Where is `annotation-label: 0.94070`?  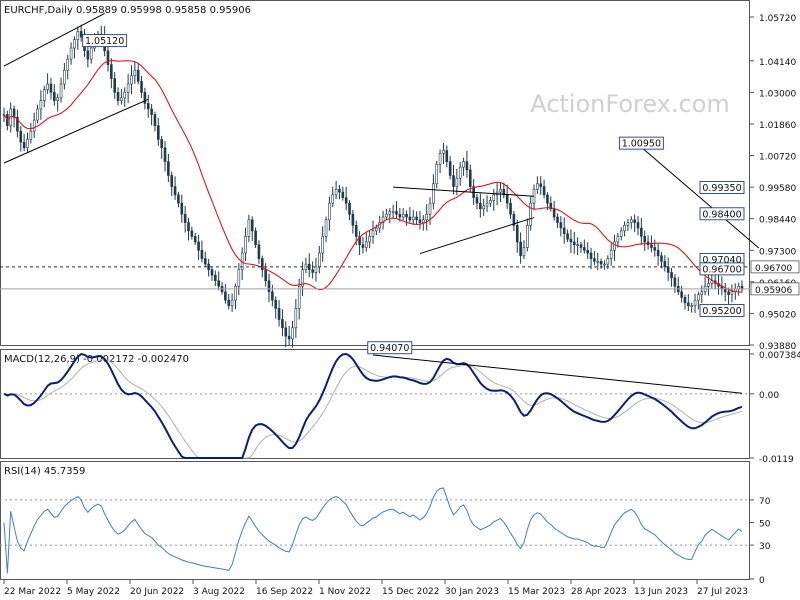
annotation-label: 0.94070 is located at coordinates (389, 348).